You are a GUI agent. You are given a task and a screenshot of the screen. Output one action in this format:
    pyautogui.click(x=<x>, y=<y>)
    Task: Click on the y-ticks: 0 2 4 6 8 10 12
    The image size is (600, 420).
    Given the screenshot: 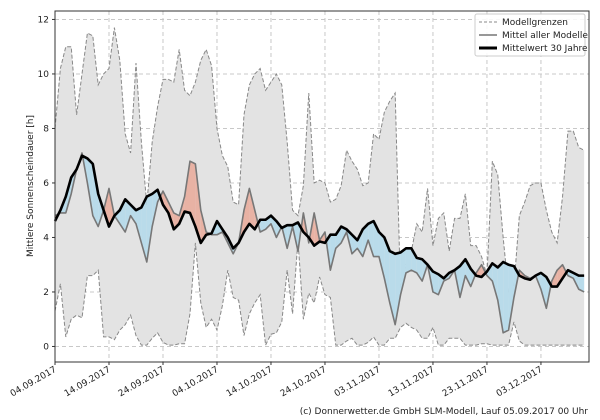 What is the action you would take?
    pyautogui.click(x=46, y=183)
    